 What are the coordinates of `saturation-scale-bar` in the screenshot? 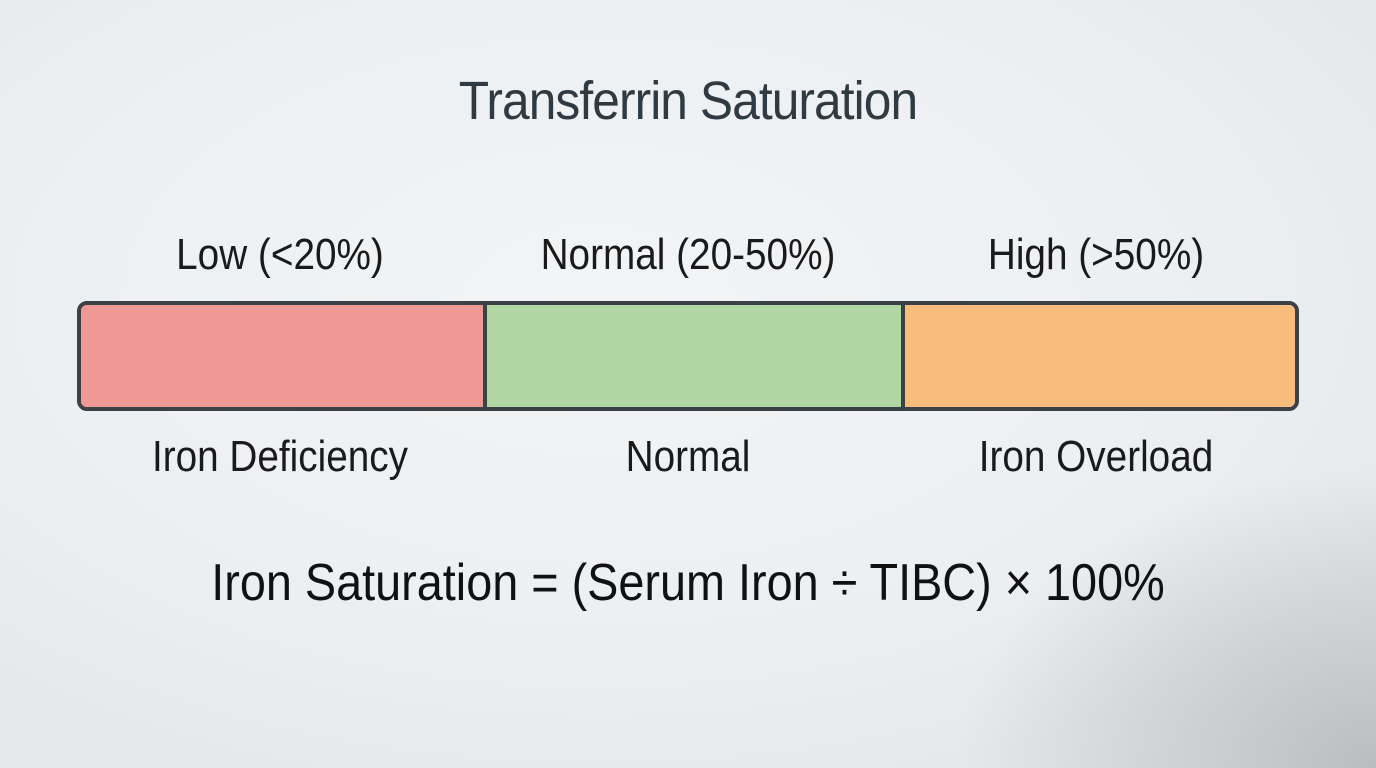 It's located at (688, 356).